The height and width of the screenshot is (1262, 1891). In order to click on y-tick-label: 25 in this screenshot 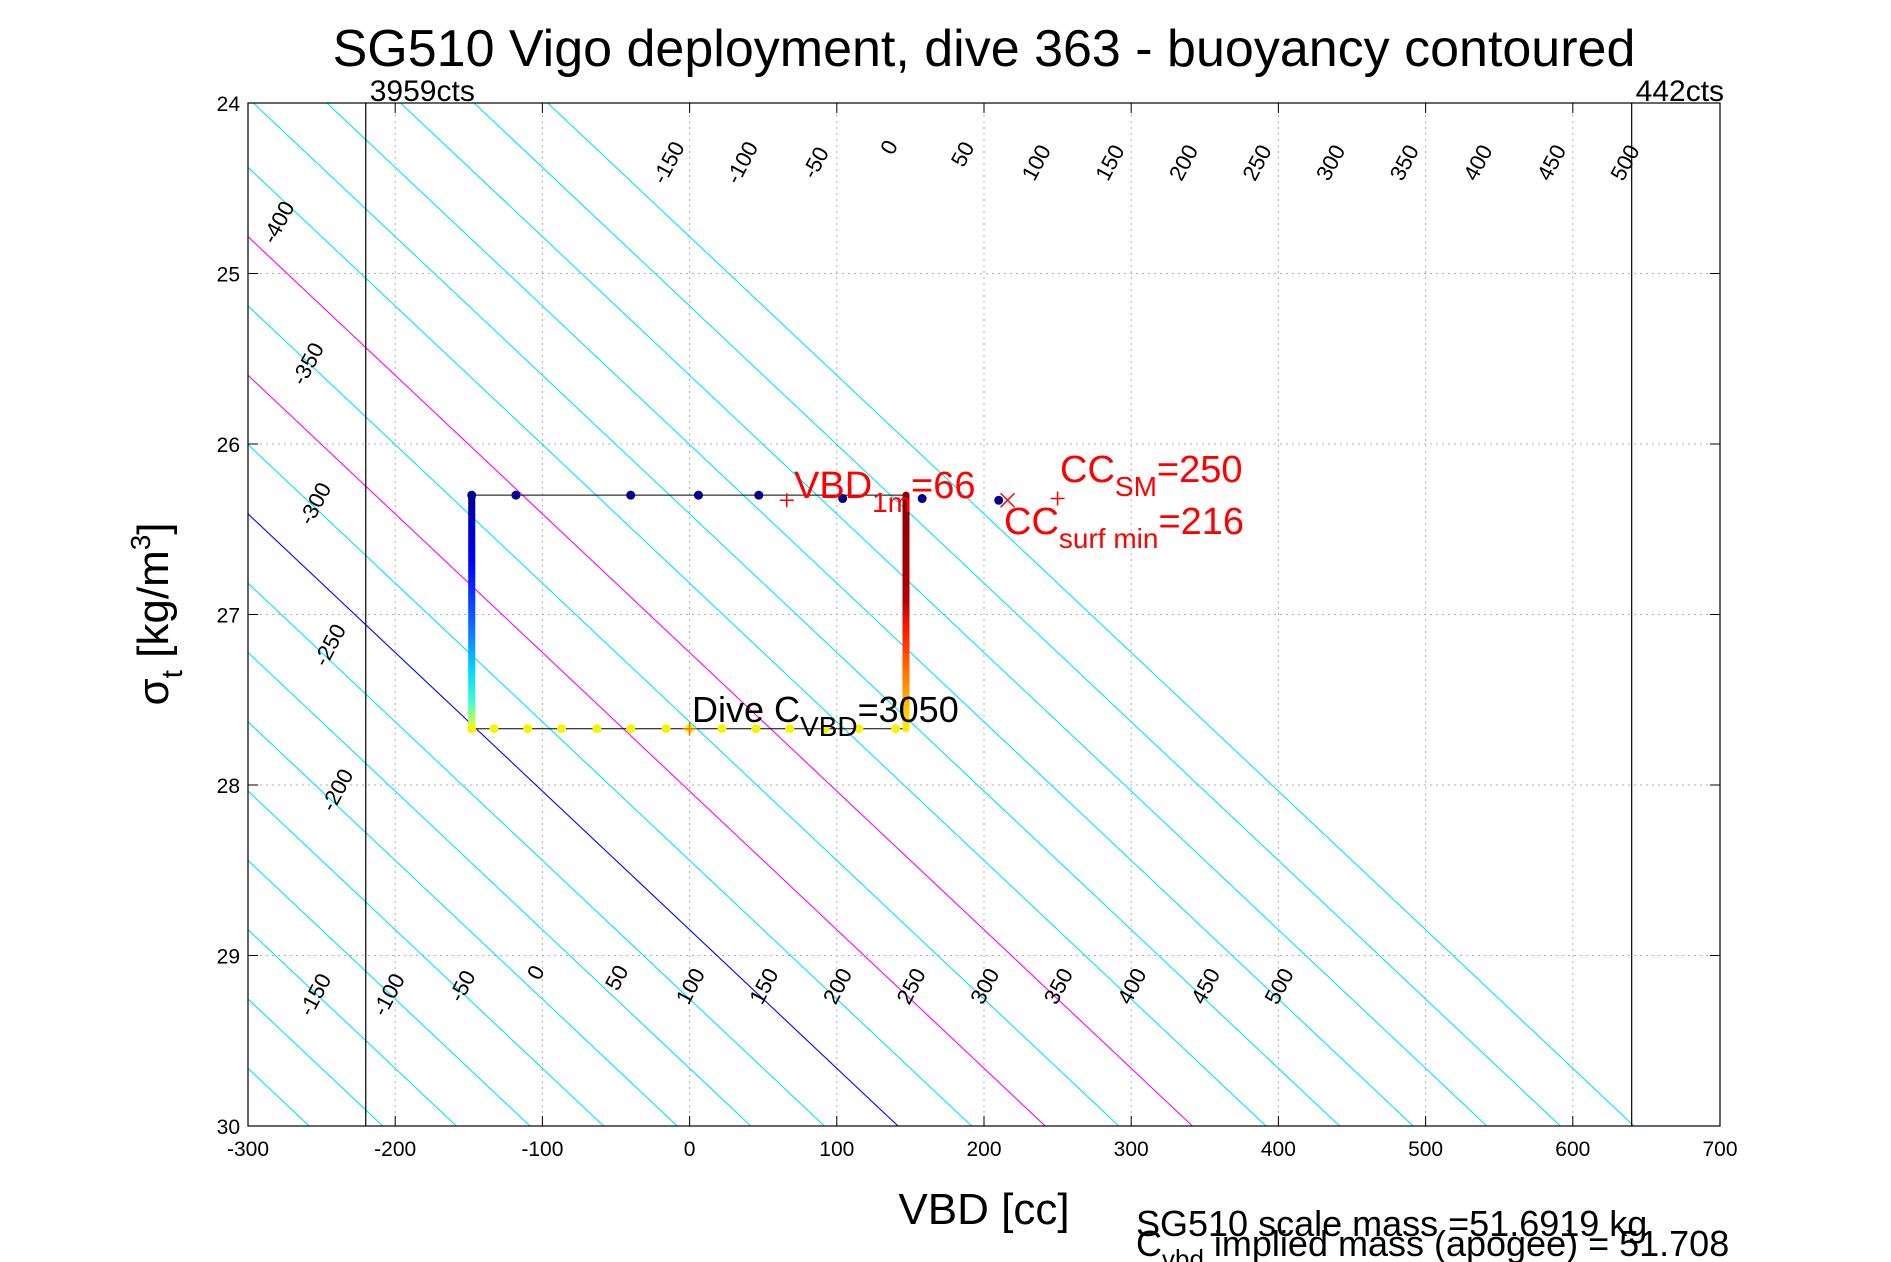, I will do `click(228, 275)`.